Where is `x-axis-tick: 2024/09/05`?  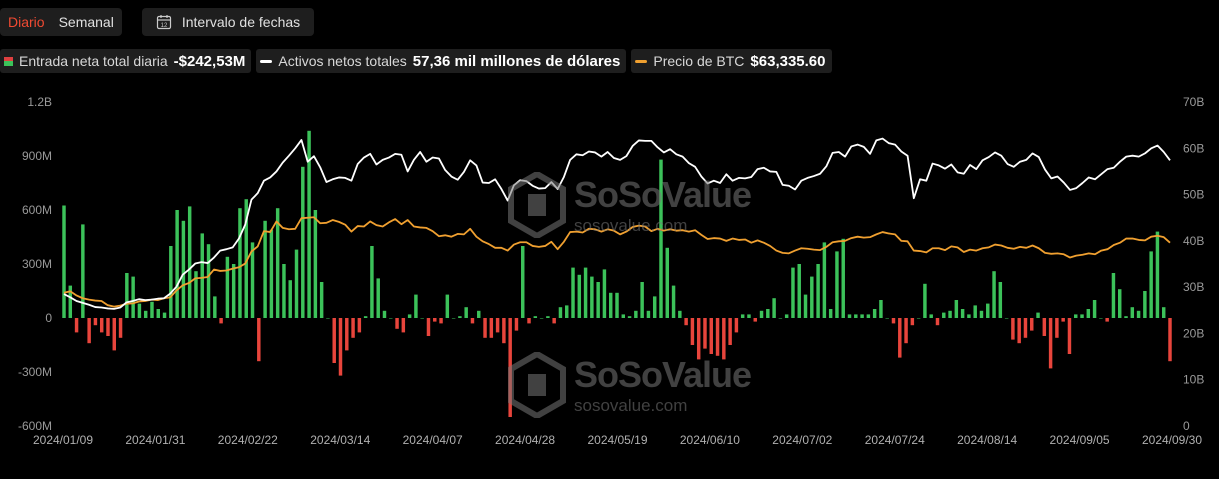 x-axis-tick: 2024/09/05 is located at coordinates (1080, 440).